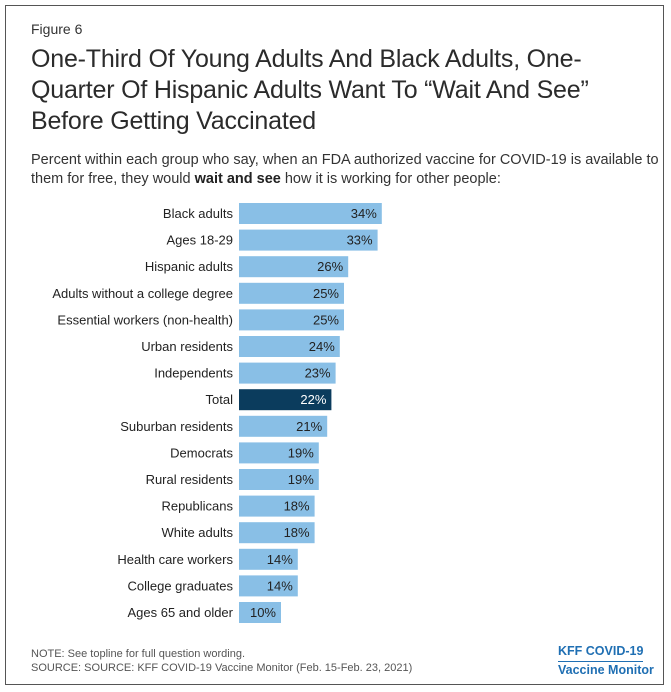 This screenshot has height=692, width=671. I want to click on category-label: Total, so click(220, 399).